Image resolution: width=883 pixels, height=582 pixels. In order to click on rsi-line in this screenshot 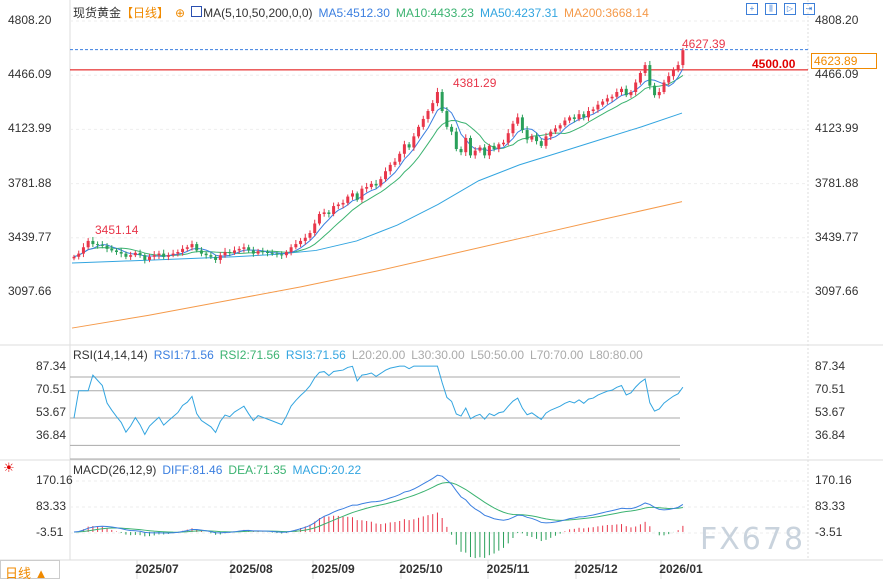, I will do `click(378, 400)`.